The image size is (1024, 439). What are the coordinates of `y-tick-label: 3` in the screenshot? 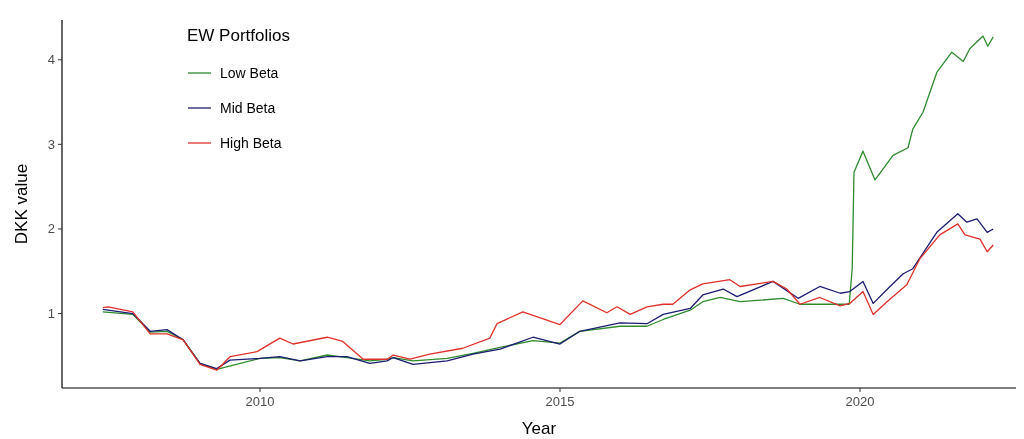 It's located at (51, 144).